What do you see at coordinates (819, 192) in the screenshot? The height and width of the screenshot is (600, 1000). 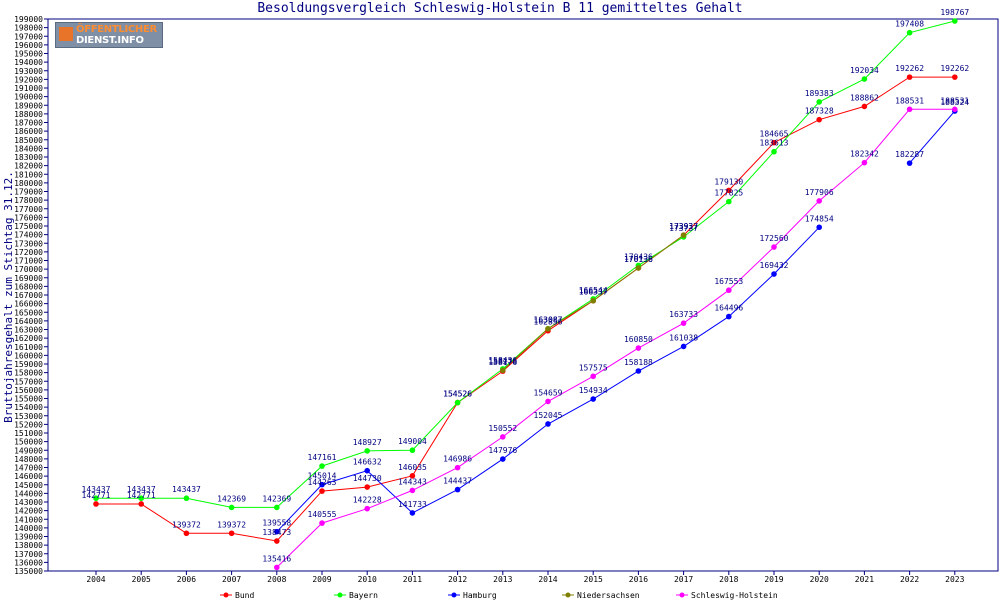 I see `data-label: 177906` at bounding box center [819, 192].